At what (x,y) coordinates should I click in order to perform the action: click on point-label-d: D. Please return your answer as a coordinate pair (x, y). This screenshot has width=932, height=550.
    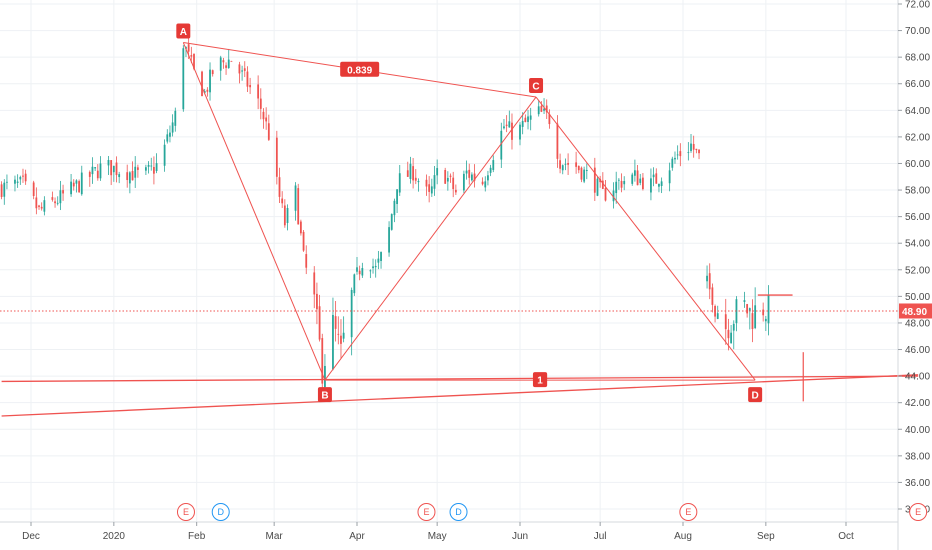
    Looking at the image, I should click on (755, 395).